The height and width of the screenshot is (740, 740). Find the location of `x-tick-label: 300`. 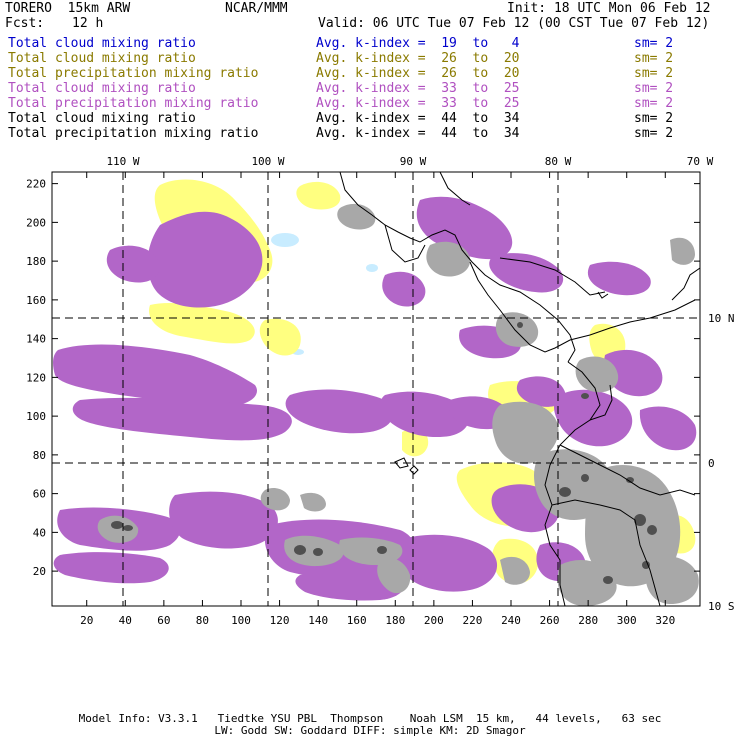

x-tick-label: 300 is located at coordinates (627, 620).